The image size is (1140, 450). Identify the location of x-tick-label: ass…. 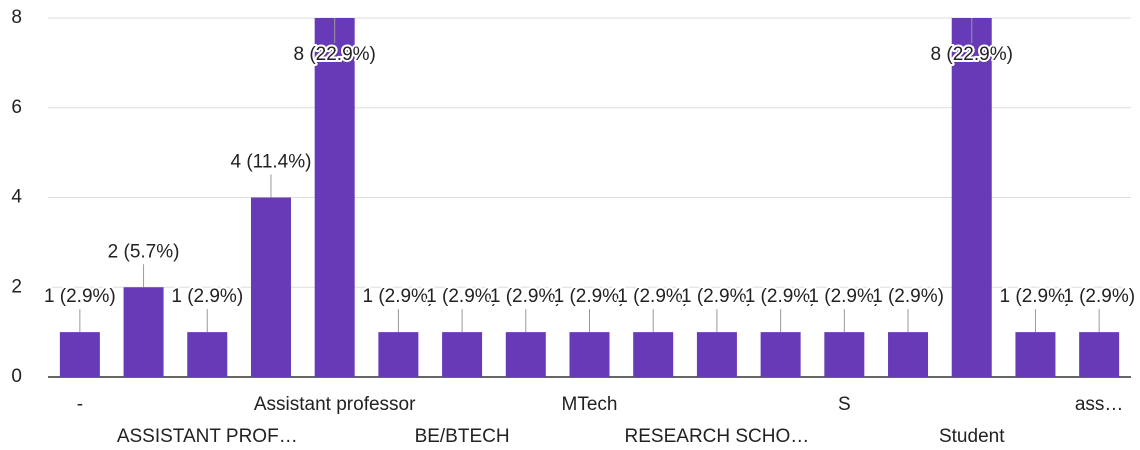
(1099, 404).